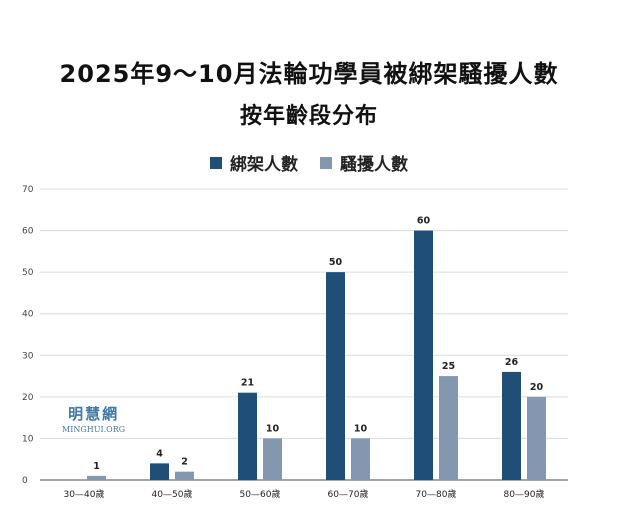 This screenshot has width=618, height=515. I want to click on x-category-label: 30—40歲, so click(84, 494).